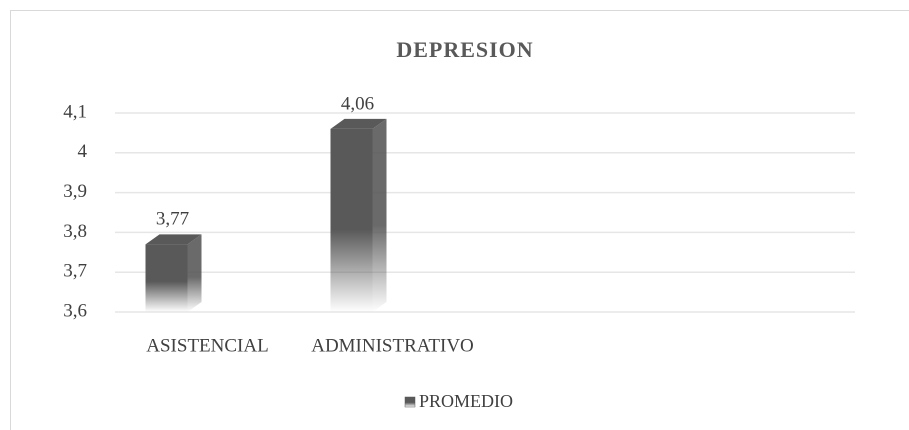 The image size is (909, 430). Describe the element at coordinates (75, 231) in the screenshot. I see `y-tick-label: 3,8` at that location.